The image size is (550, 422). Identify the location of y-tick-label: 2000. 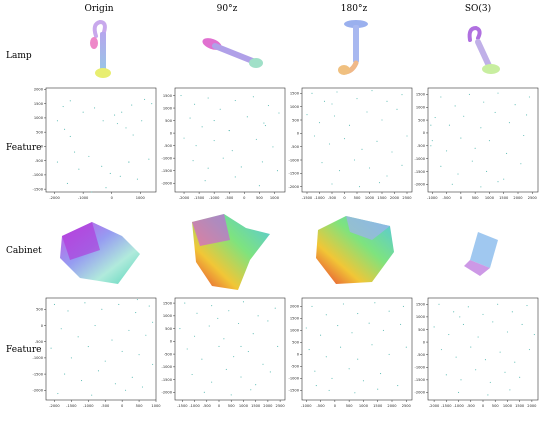
(39, 90).